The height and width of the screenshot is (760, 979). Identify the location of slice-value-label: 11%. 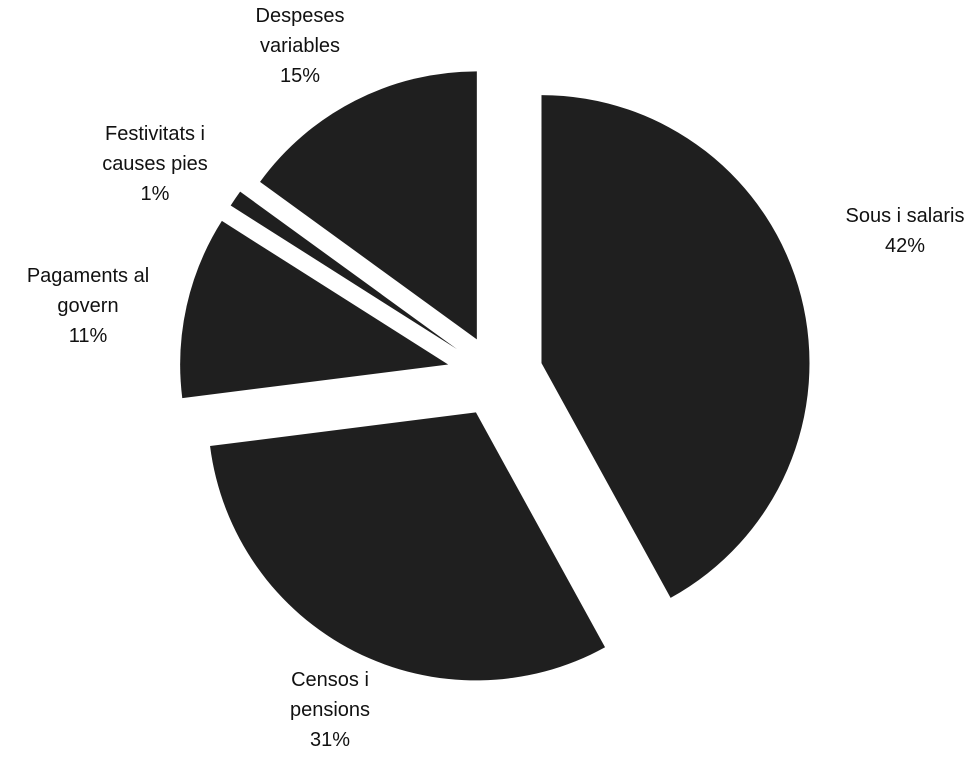
(88, 336).